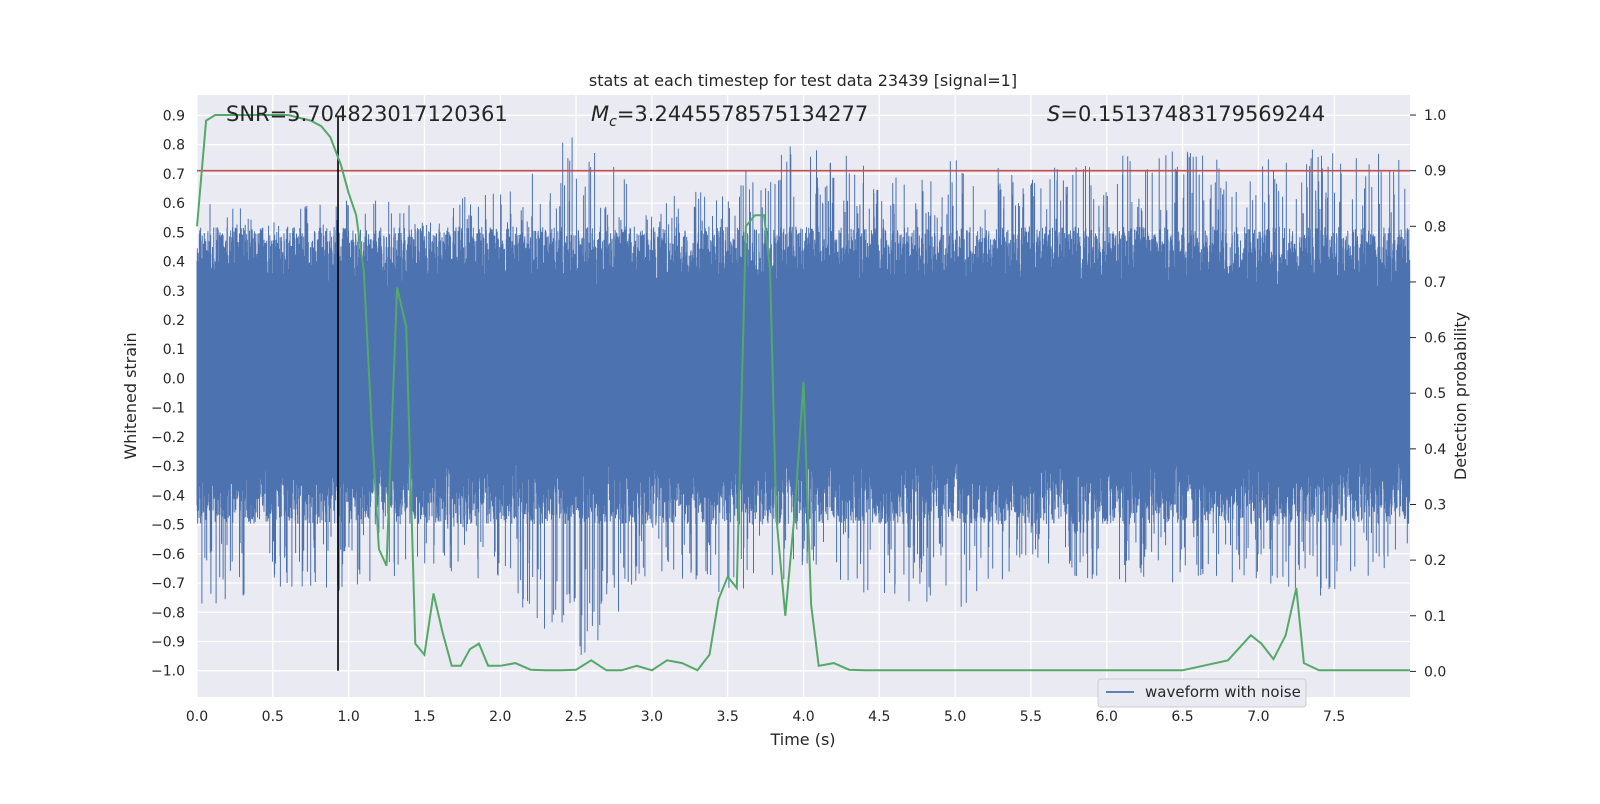  Describe the element at coordinates (1435, 617) in the screenshot. I see `y2-tick-label: 0.1` at that location.